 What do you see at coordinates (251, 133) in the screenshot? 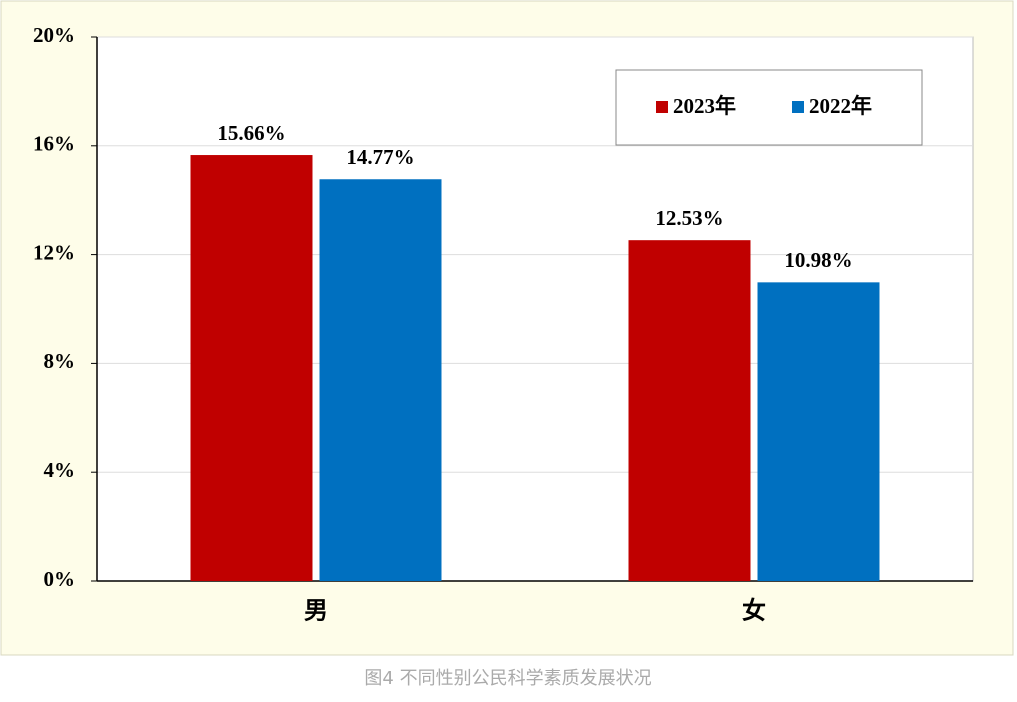
I see `value-label: 15.66%` at bounding box center [251, 133].